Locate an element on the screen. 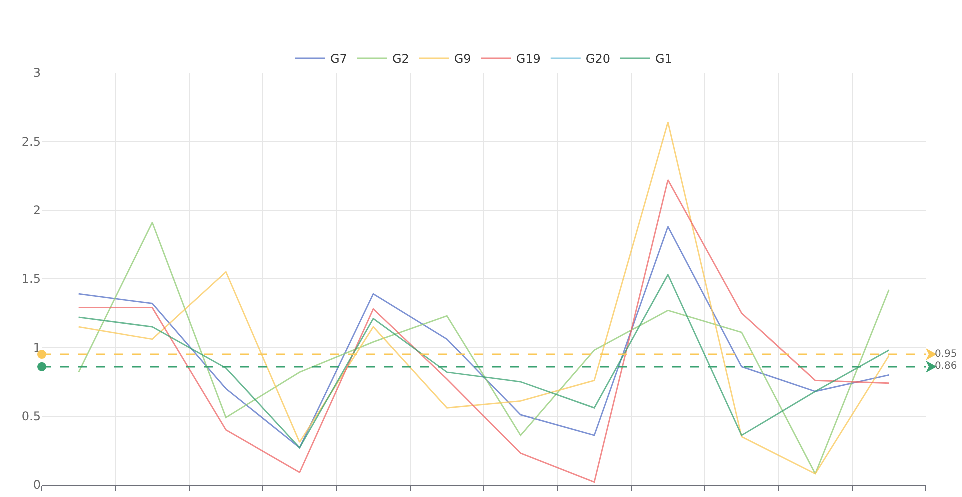 The width and height of the screenshot is (962, 497). y-tick-label: 2 is located at coordinates (37, 211).